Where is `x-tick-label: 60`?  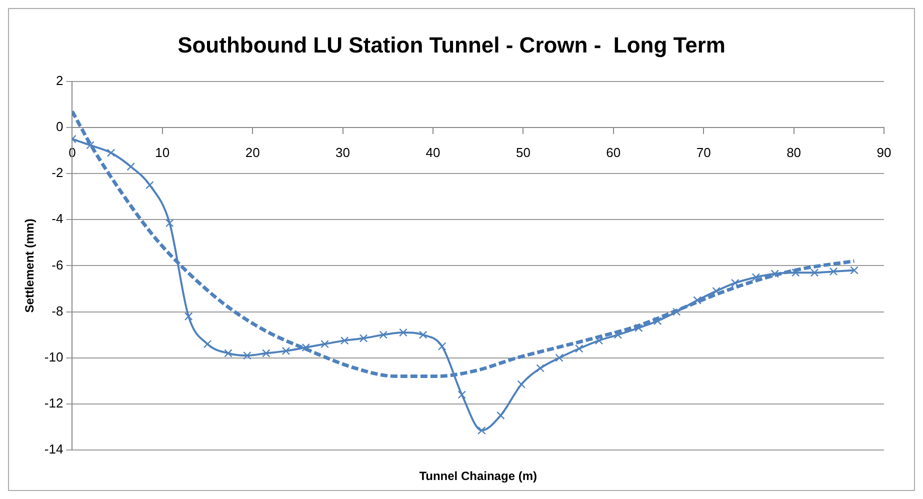 x-tick-label: 60 is located at coordinates (613, 152).